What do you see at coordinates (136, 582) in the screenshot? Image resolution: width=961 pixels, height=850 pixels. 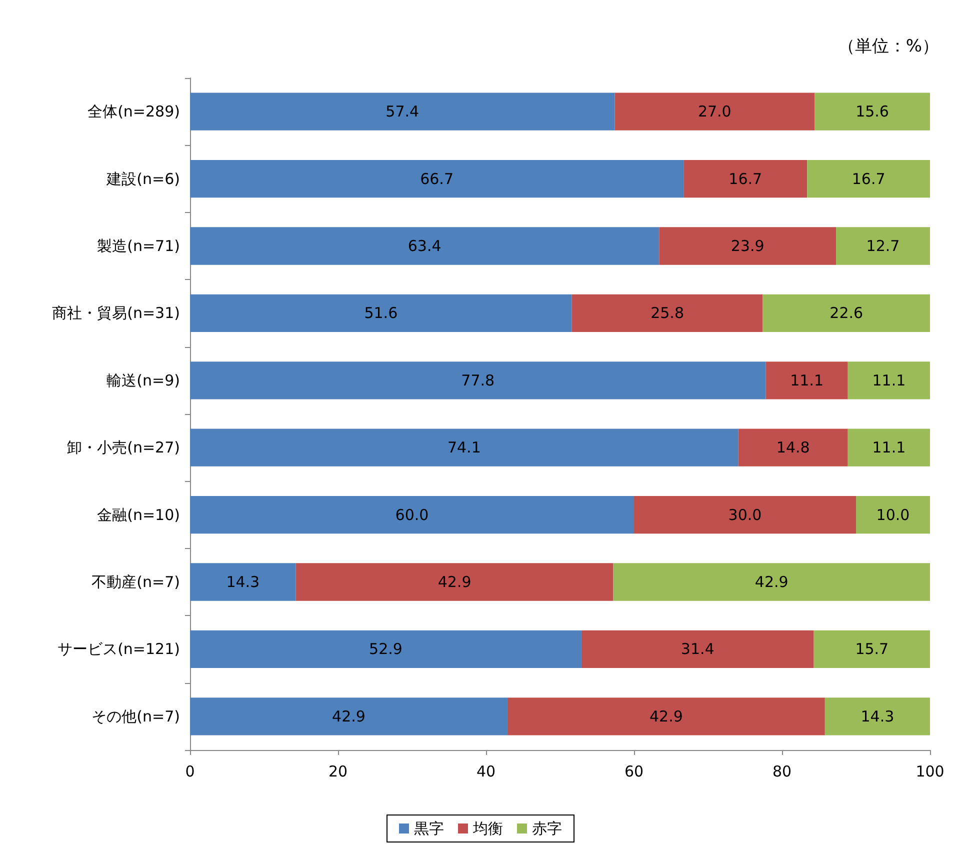 I see `y-tick-label: 不動産(n=7)` at bounding box center [136, 582].